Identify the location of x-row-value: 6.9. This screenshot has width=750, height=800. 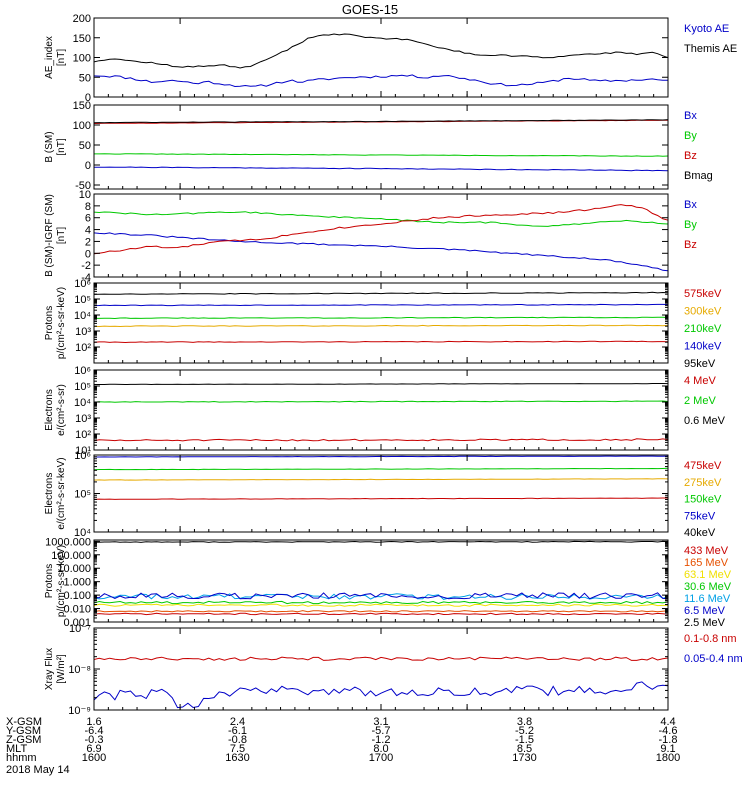
(93, 749).